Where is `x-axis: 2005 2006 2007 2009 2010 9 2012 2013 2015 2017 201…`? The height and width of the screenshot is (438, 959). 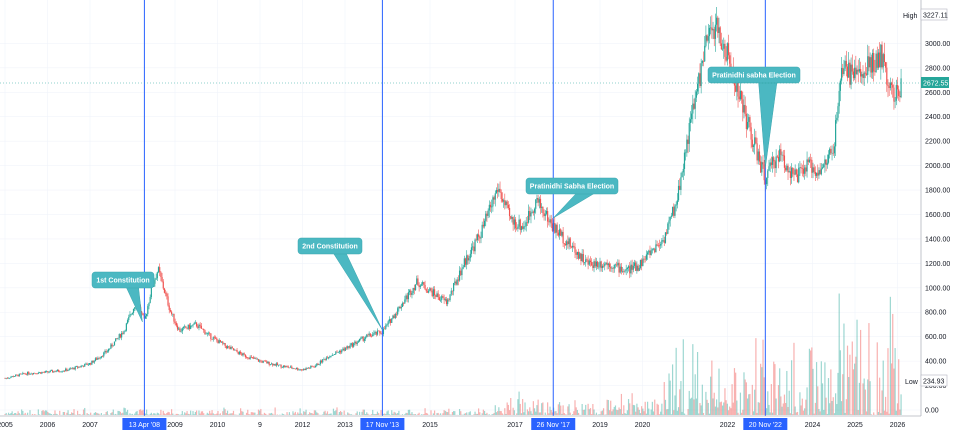 x-axis: 2005 2006 2007 2009 2010 9 2012 2013 2015 2017 201… is located at coordinates (452, 425).